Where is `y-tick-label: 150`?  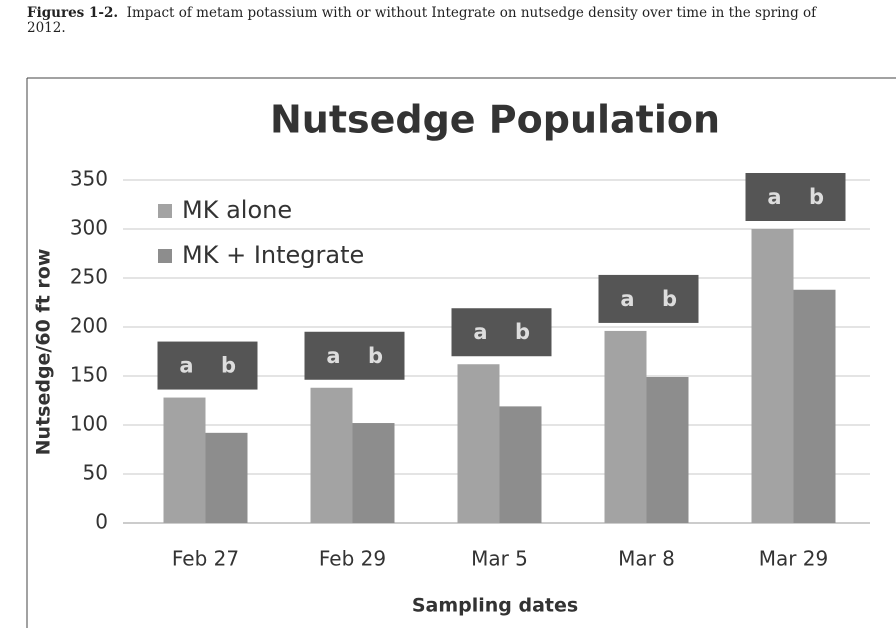
y-tick-label: 150 is located at coordinates (89, 375).